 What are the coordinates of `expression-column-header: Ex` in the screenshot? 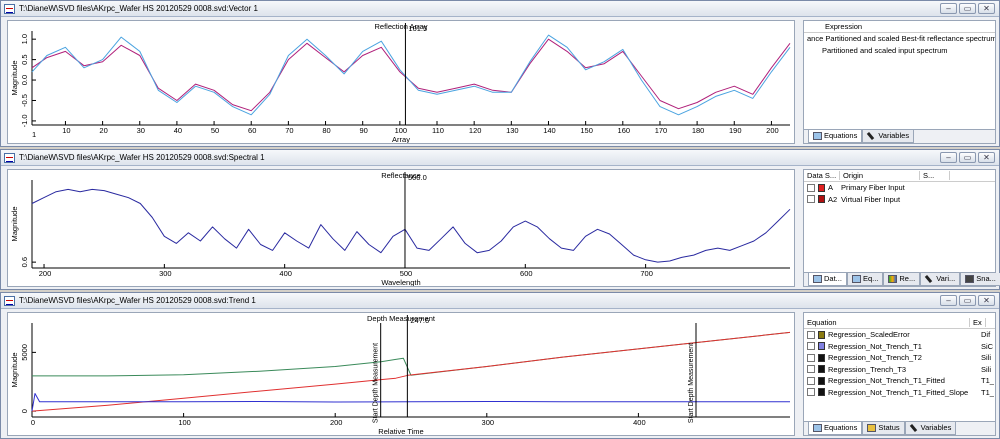 It's located at (978, 322).